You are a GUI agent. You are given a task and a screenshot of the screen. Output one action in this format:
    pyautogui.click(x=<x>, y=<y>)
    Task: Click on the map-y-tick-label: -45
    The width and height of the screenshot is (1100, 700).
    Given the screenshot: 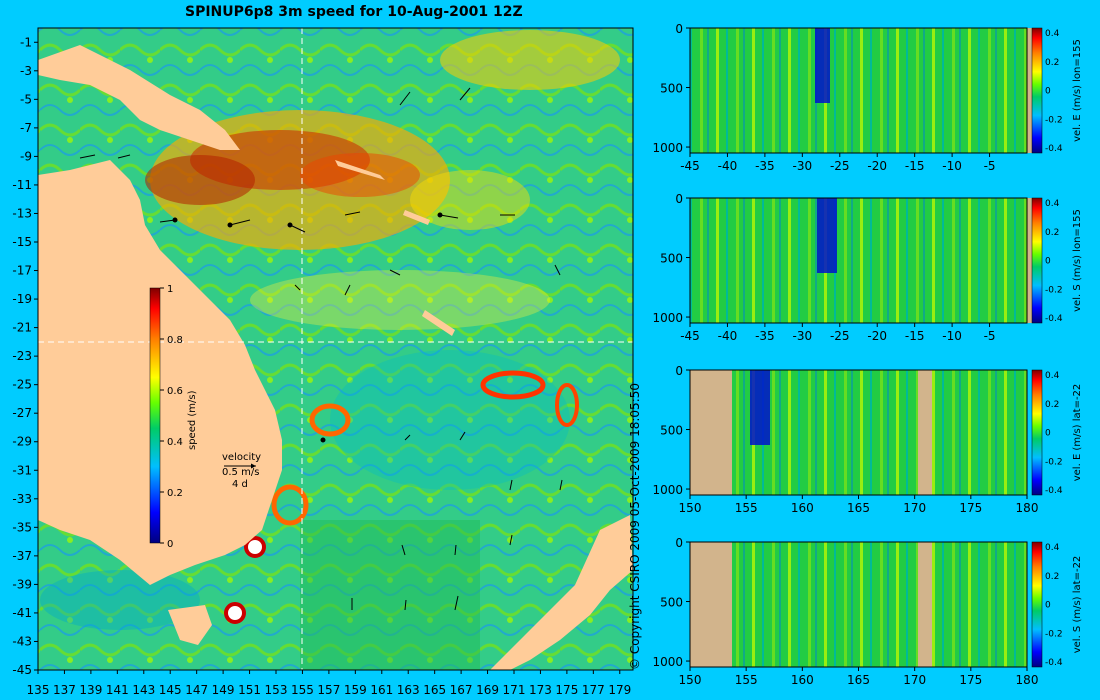 What is the action you would take?
    pyautogui.click(x=22, y=670)
    